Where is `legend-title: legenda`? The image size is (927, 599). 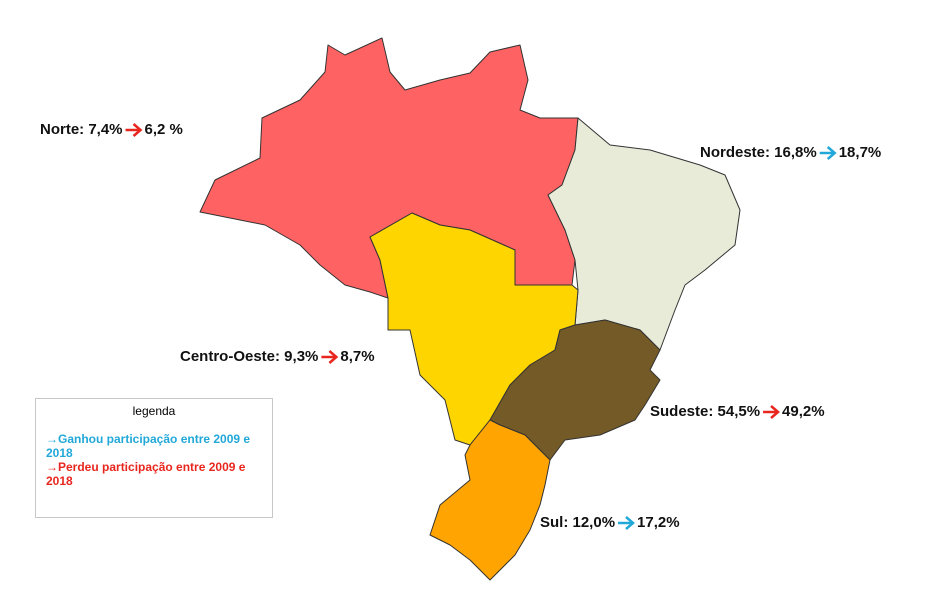
legend-title: legenda is located at coordinates (154, 411).